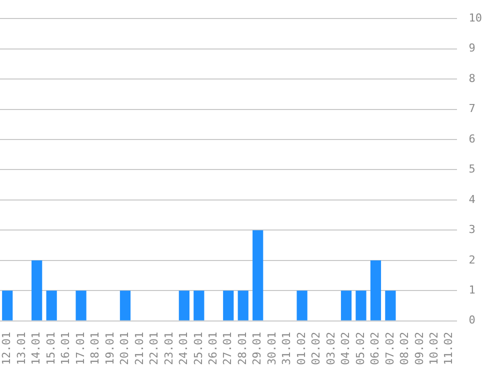 This screenshot has height=370, width=498. I want to click on y-tick-label: 0, so click(472, 320).